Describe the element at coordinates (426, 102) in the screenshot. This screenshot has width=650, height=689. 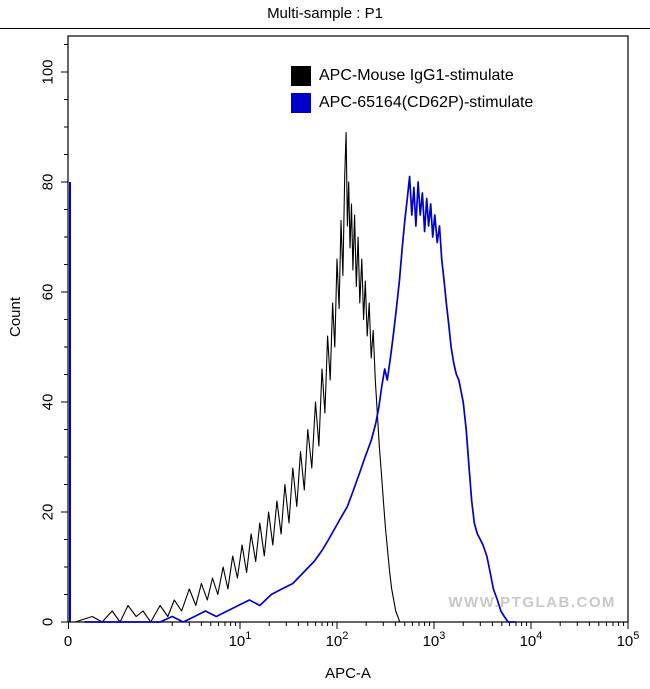
I see `legend-label-cd62p: APC-65164(CD62P)-stimulate` at that location.